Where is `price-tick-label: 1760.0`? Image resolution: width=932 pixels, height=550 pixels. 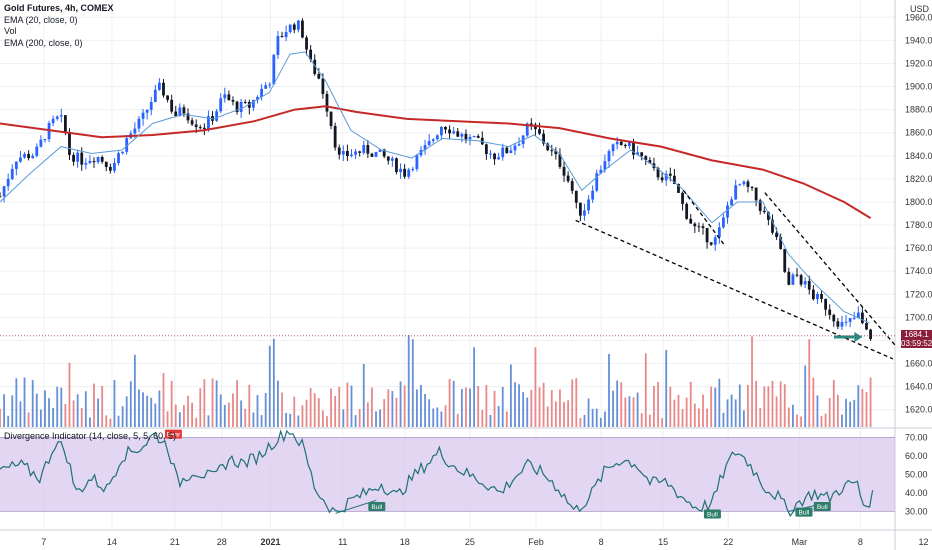 price-tick-label: 1760.0 is located at coordinates (918, 248).